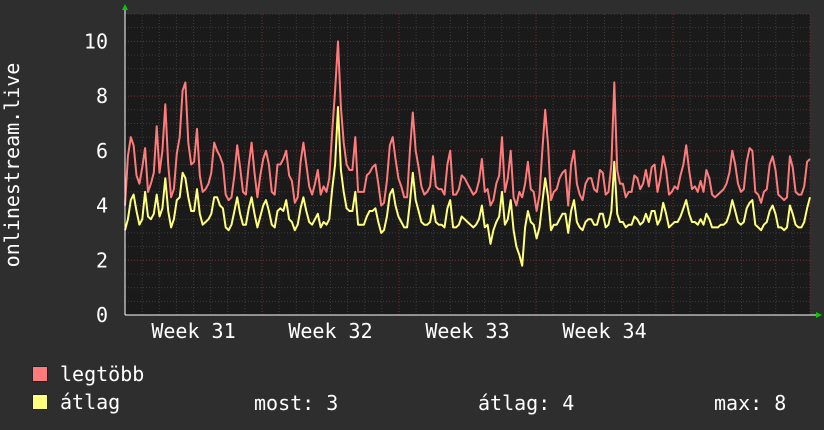 This screenshot has height=430, width=824. What do you see at coordinates (296, 403) in the screenshot?
I see `stat-current: most: 3` at bounding box center [296, 403].